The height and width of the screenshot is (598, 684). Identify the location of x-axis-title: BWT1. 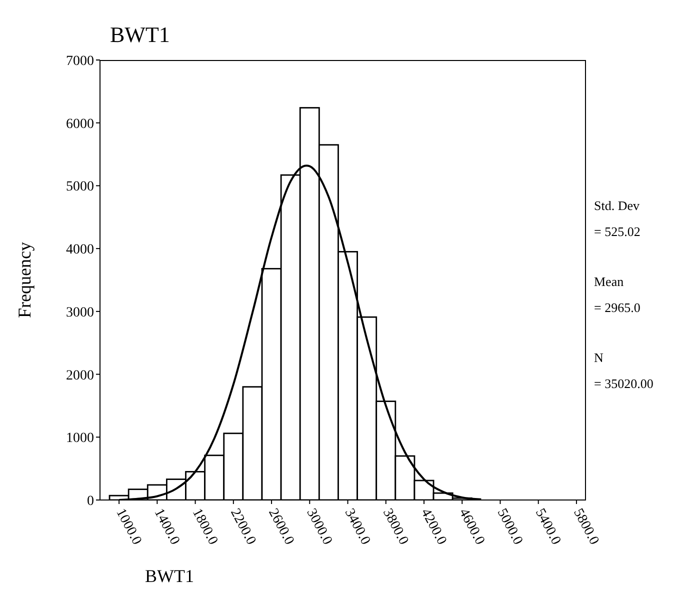
(169, 576).